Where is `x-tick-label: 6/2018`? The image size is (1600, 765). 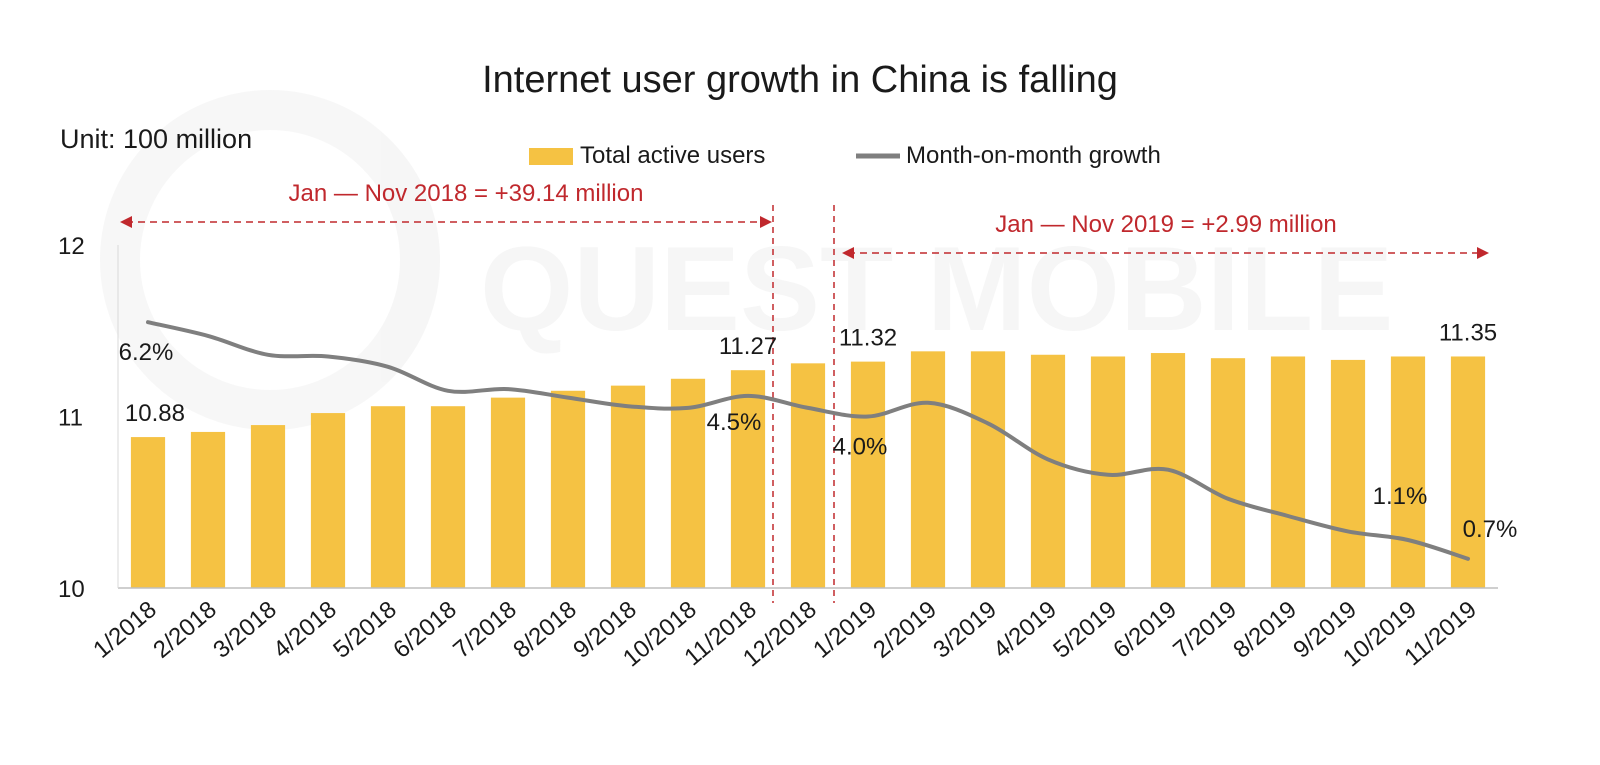 x-tick-label: 6/2018 is located at coordinates (425, 630).